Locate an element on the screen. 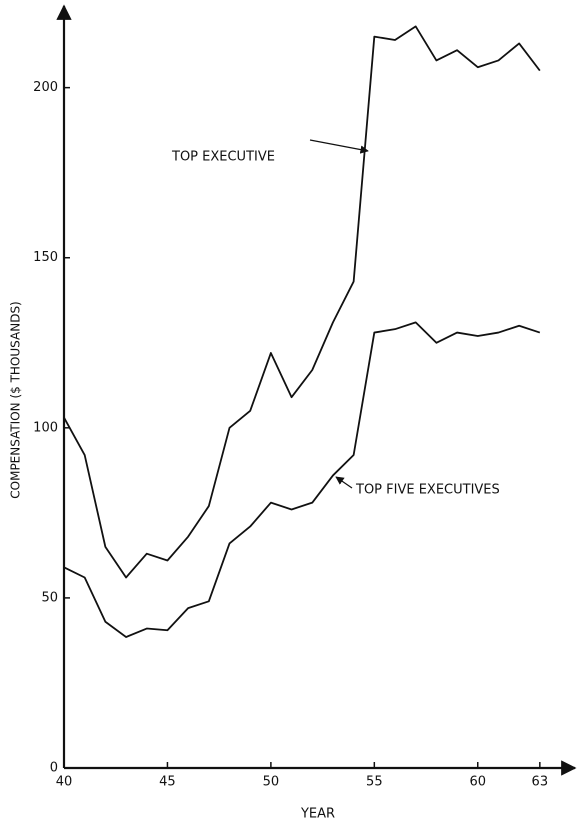 The image size is (580, 826). y-tick-label: 200 is located at coordinates (45, 87).